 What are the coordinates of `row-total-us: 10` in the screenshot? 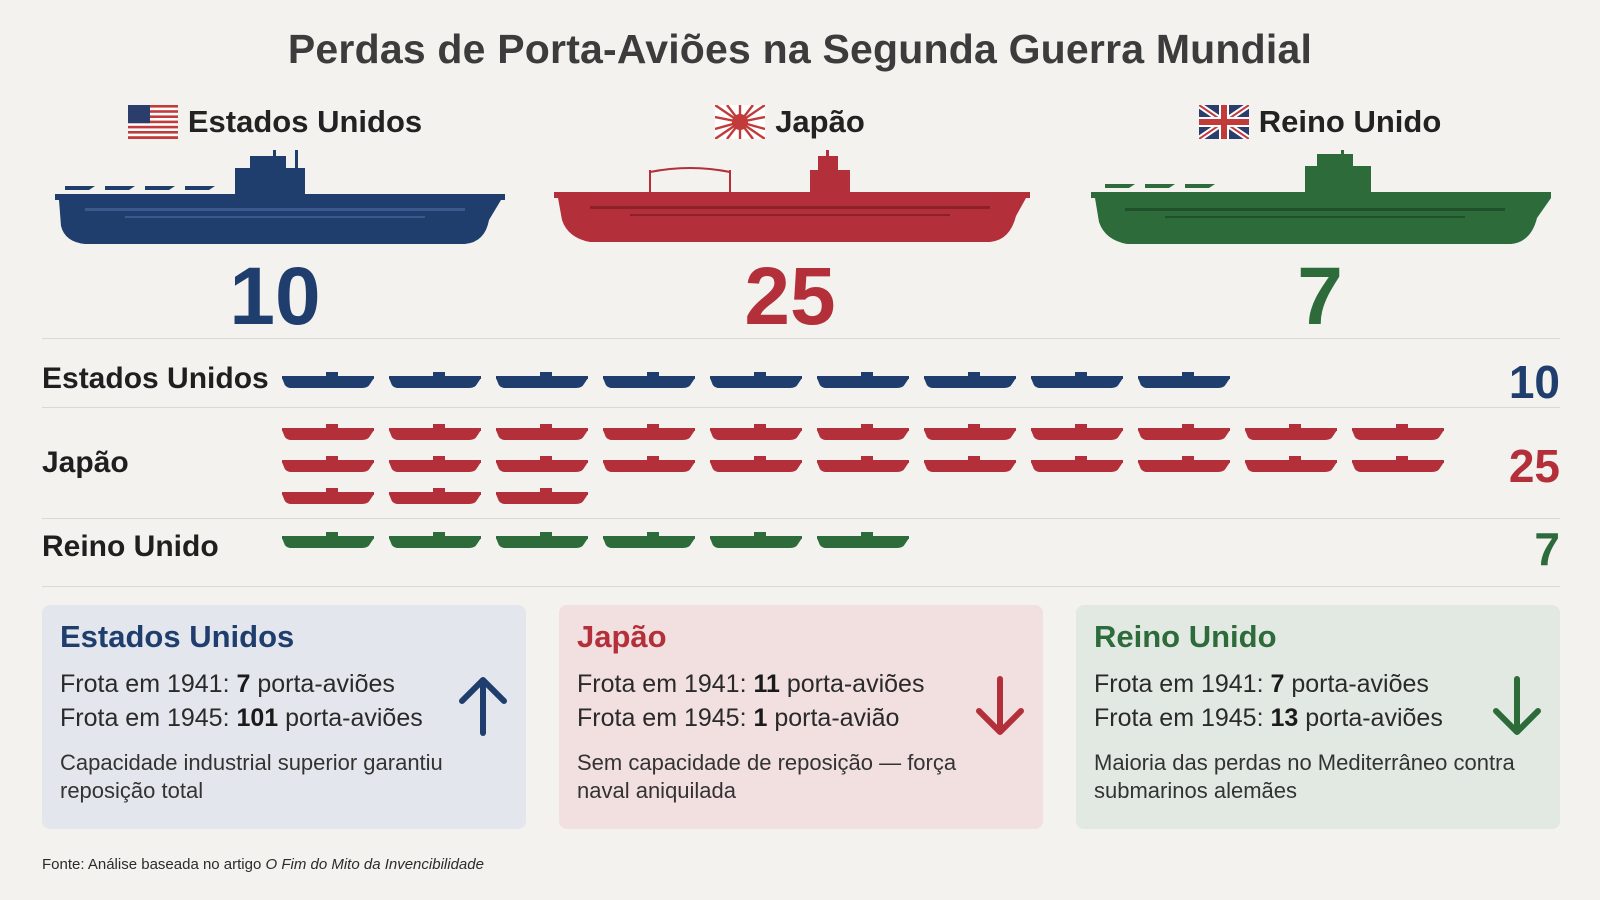 It's located at (1534, 382).